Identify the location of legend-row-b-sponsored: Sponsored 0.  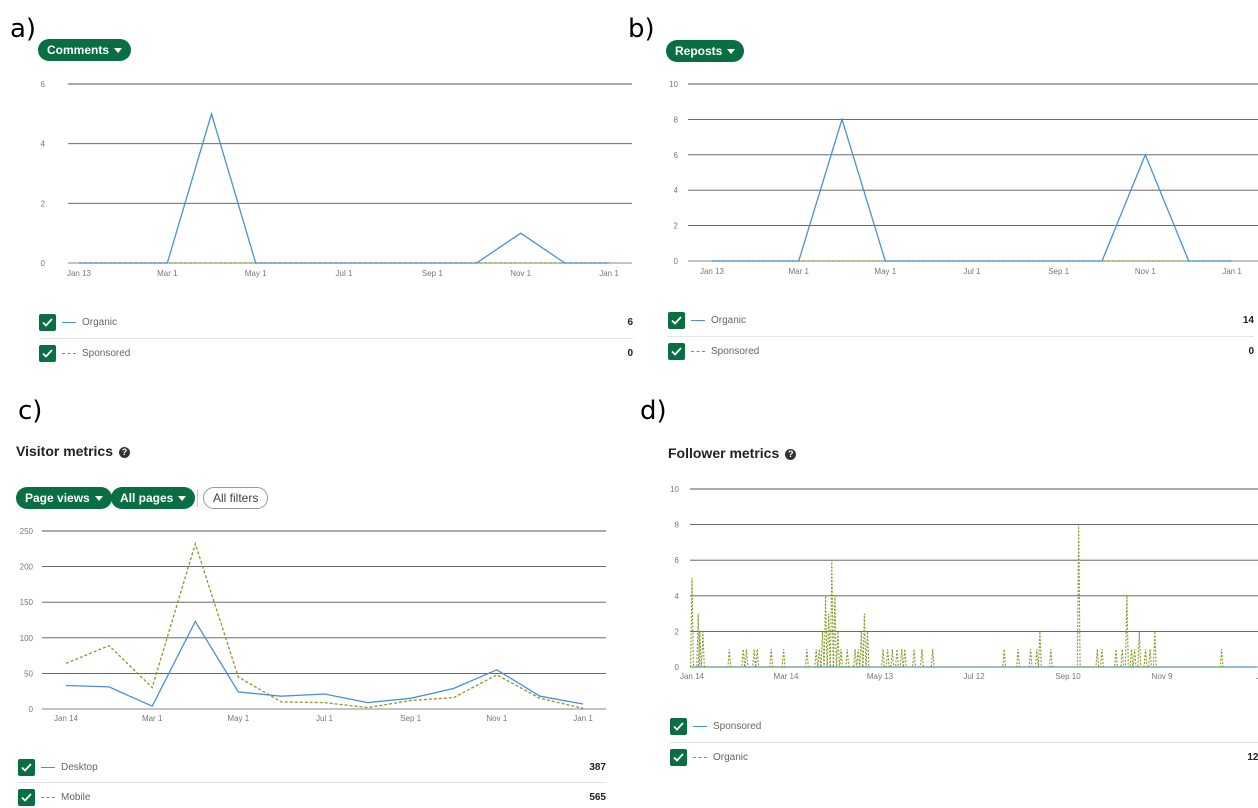
(961, 351).